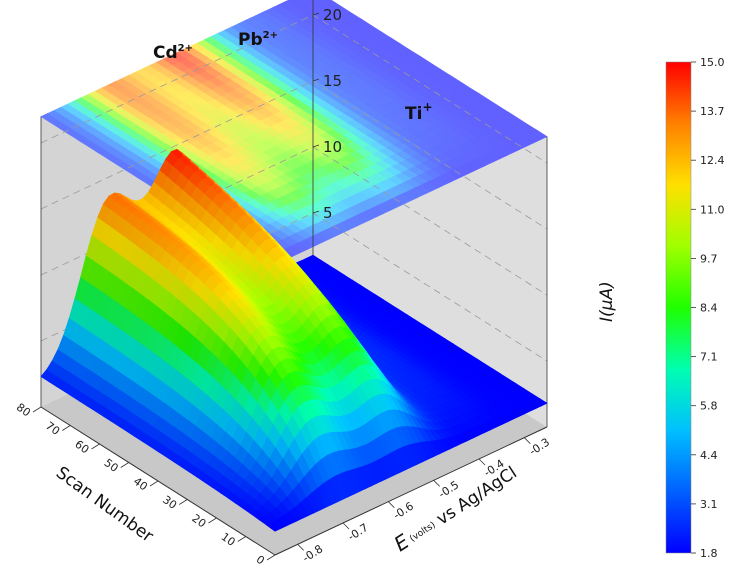  I want to click on colorbar: 15.0 13.7 12.4 11.0 9.7 8.4 7.1 5.8 4.4 3.1 1.8, so click(695, 308).